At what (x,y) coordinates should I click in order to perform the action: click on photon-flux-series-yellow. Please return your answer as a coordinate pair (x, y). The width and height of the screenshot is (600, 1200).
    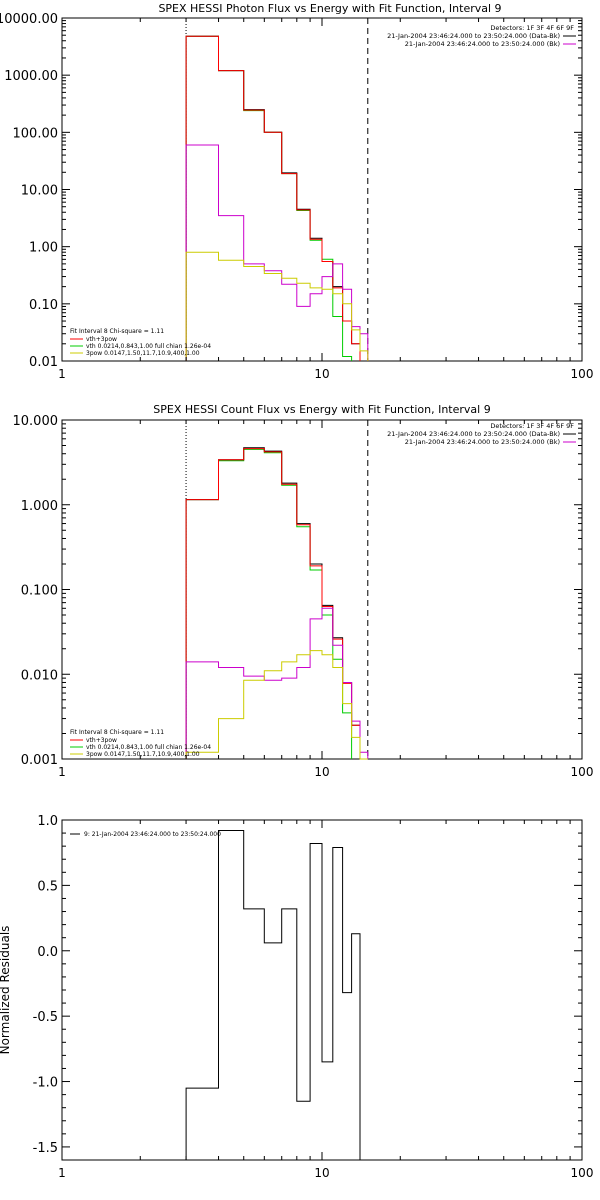
    Looking at the image, I should click on (277, 306).